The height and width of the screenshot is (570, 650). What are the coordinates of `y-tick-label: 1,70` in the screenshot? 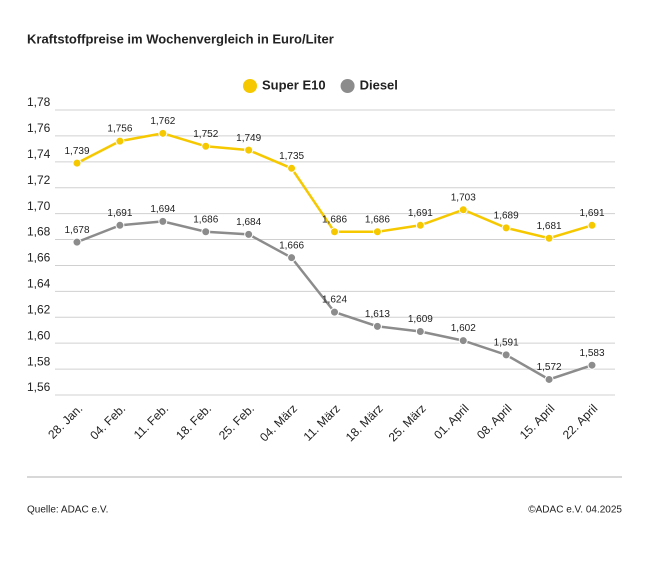 It's located at (39, 206).